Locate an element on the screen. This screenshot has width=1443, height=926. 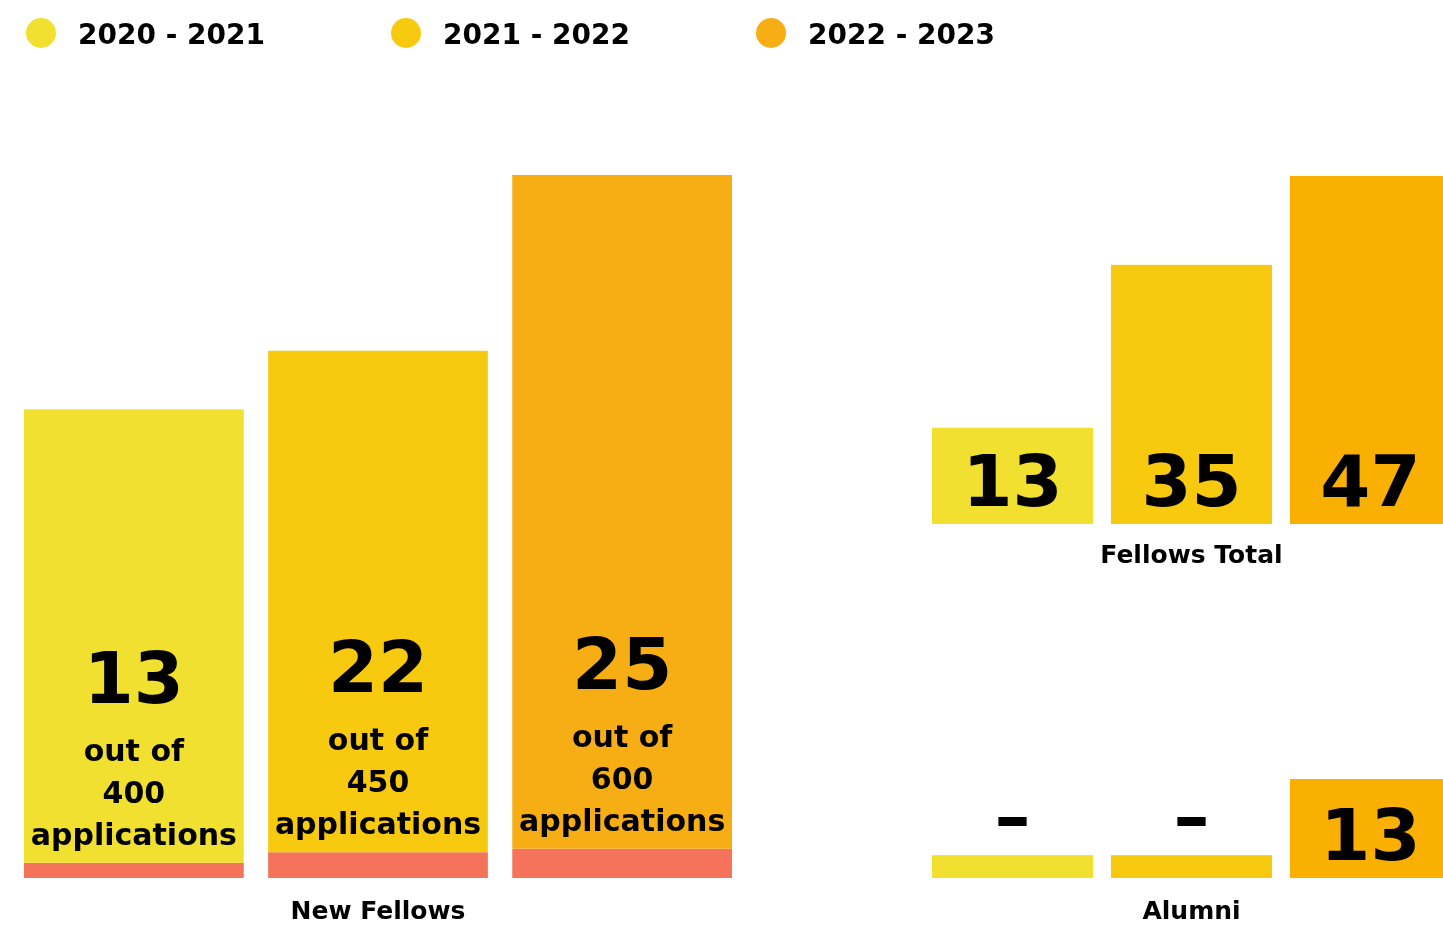
x-axis-title: Fellows Total is located at coordinates (1191, 554).